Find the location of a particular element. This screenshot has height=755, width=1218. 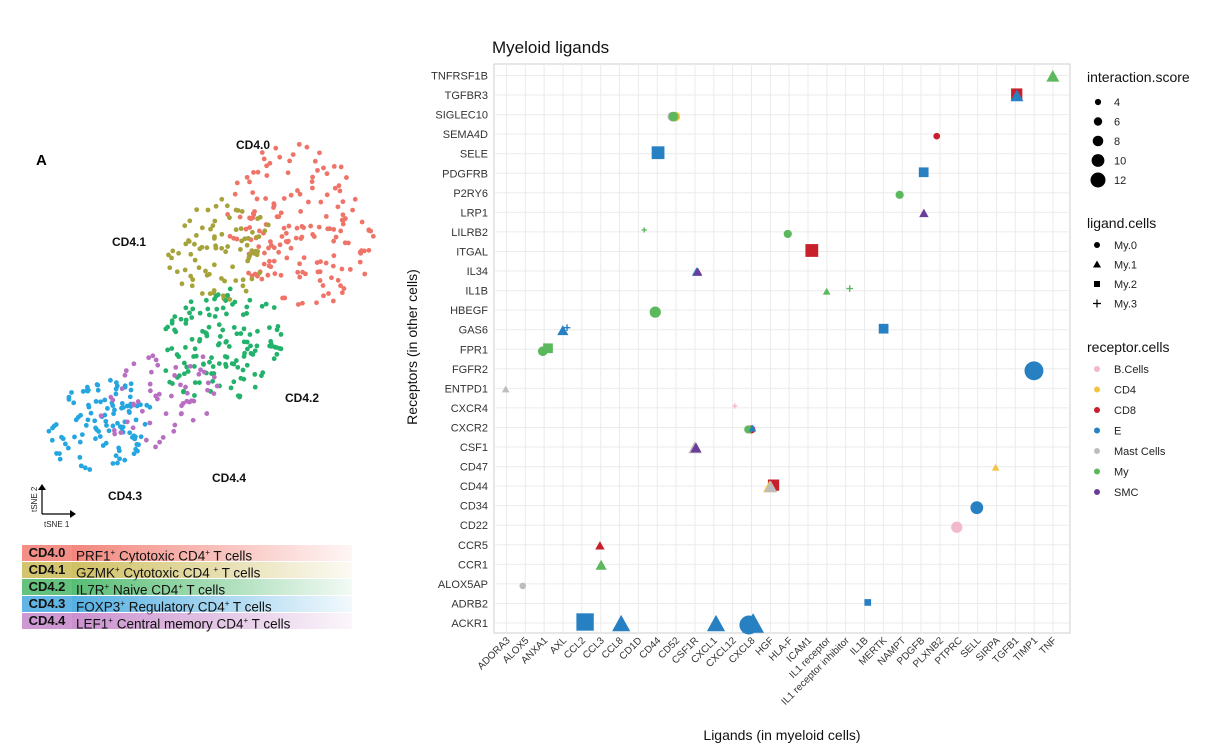

legend-size-label: 4 is located at coordinates (1117, 103).